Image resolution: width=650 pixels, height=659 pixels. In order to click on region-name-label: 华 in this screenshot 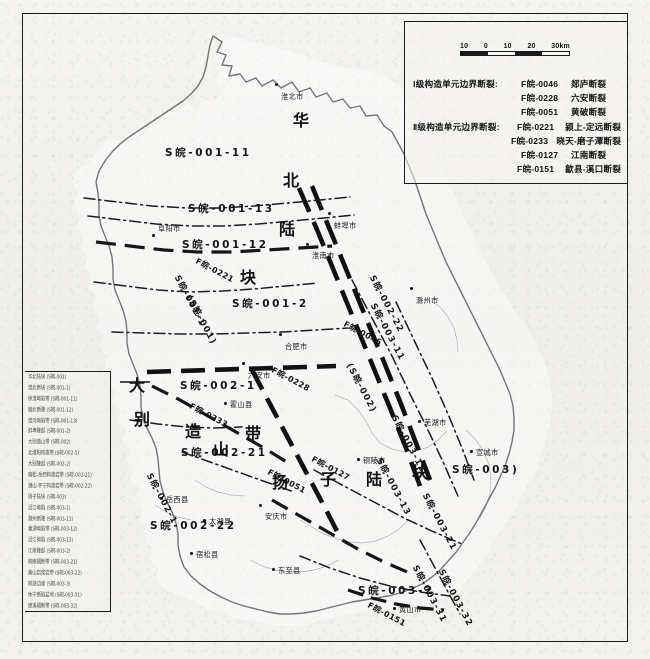, I will do `click(301, 120)`.